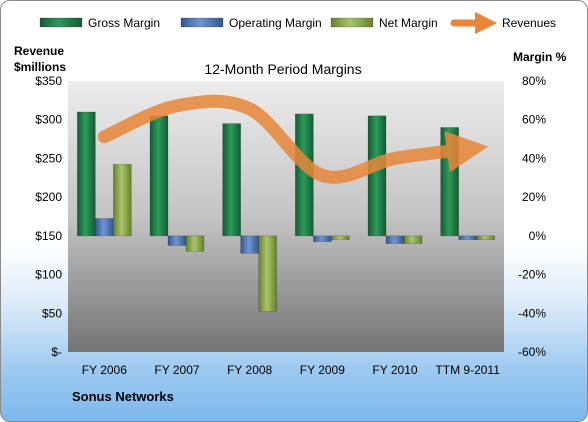 This screenshot has width=588, height=422. What do you see at coordinates (538, 236) in the screenshot?
I see `right-tick-label: 0%` at bounding box center [538, 236].